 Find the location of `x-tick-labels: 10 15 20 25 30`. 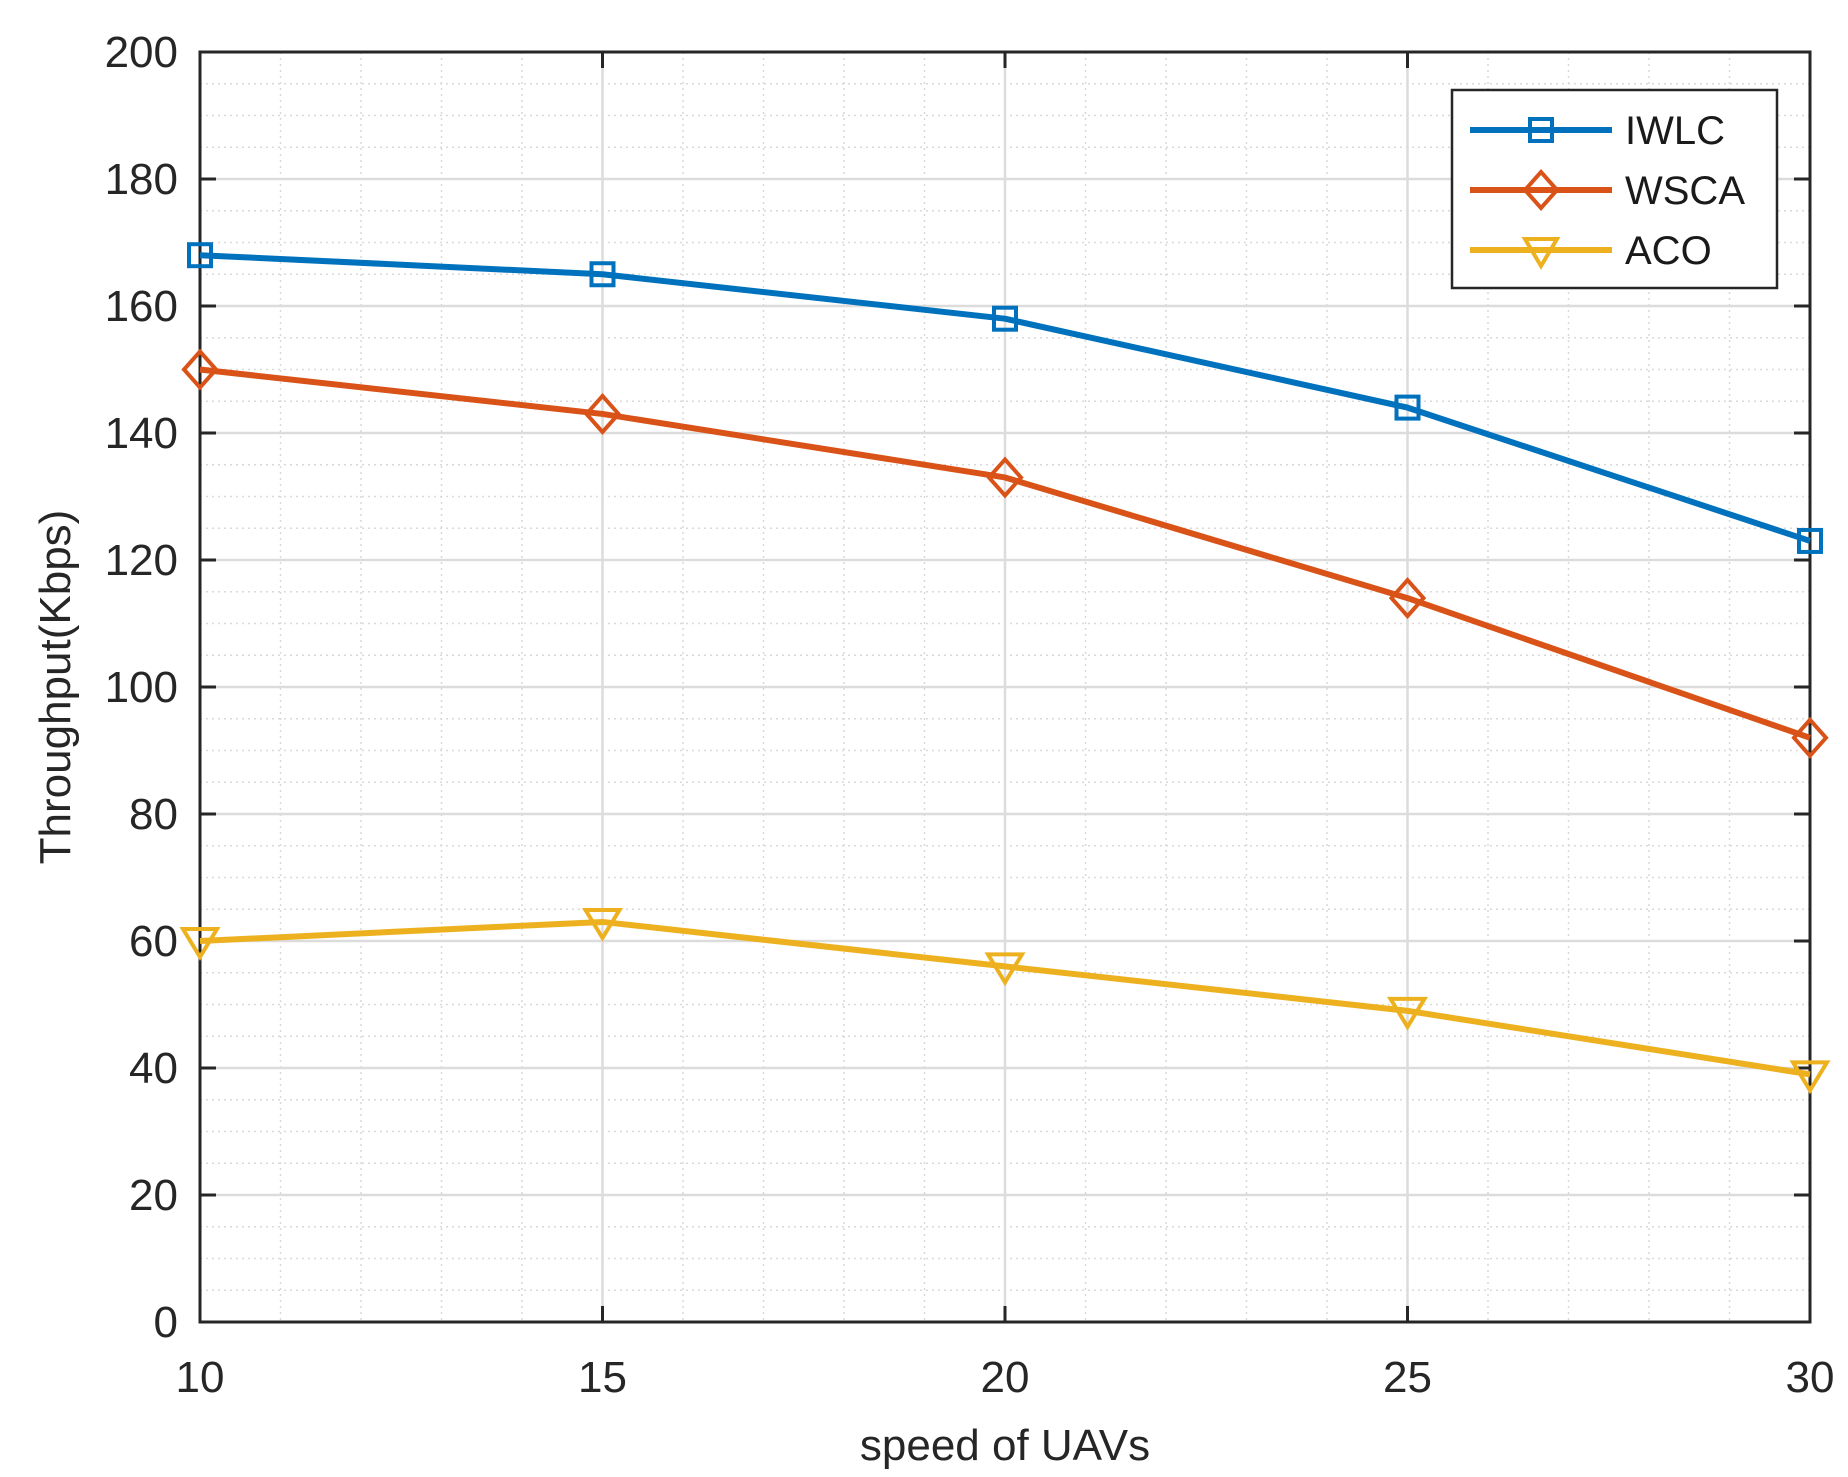

x-tick-labels: 10 15 20 25 30 is located at coordinates (1005, 1377).